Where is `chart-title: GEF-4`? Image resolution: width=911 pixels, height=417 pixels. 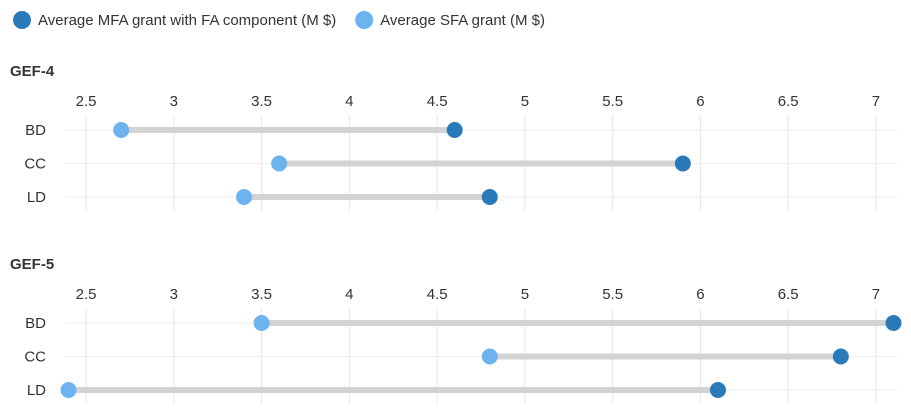 chart-title: GEF-4 is located at coordinates (32, 71).